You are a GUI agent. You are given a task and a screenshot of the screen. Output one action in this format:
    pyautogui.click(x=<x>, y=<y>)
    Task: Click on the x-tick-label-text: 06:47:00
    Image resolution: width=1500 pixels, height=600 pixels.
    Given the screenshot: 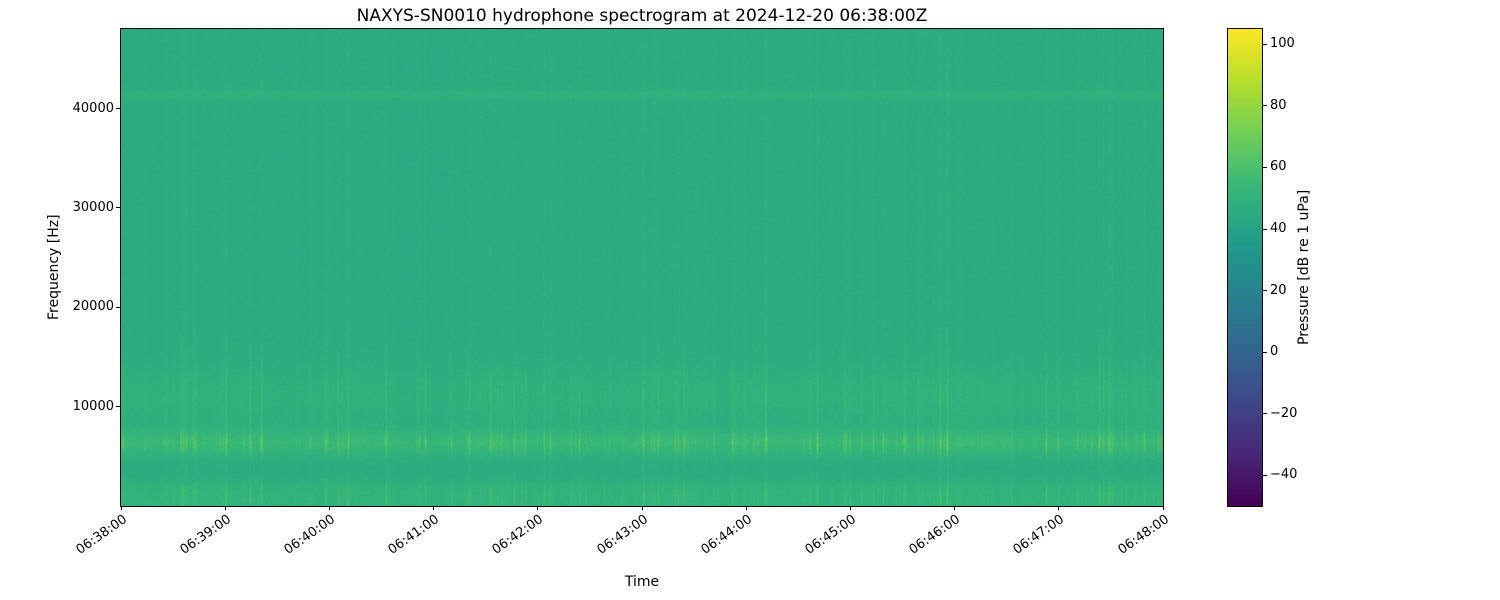 What is the action you would take?
    pyautogui.click(x=1039, y=535)
    